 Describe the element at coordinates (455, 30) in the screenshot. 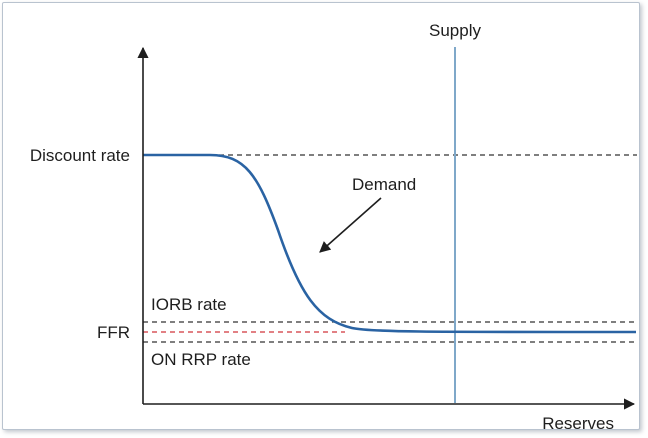

I see `supply-label: Supply` at that location.